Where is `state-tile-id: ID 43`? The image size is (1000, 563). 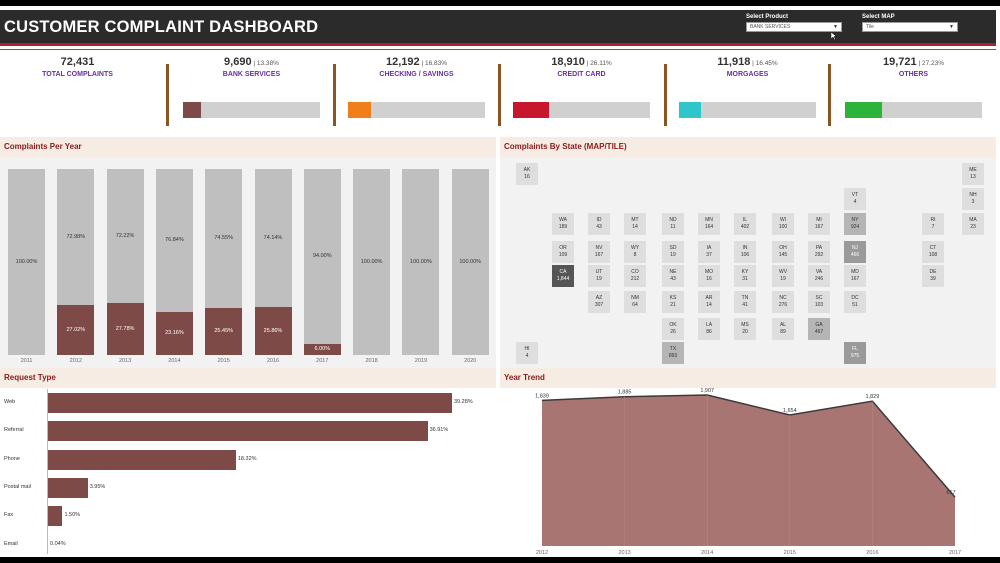 state-tile-id: ID 43 is located at coordinates (599, 224).